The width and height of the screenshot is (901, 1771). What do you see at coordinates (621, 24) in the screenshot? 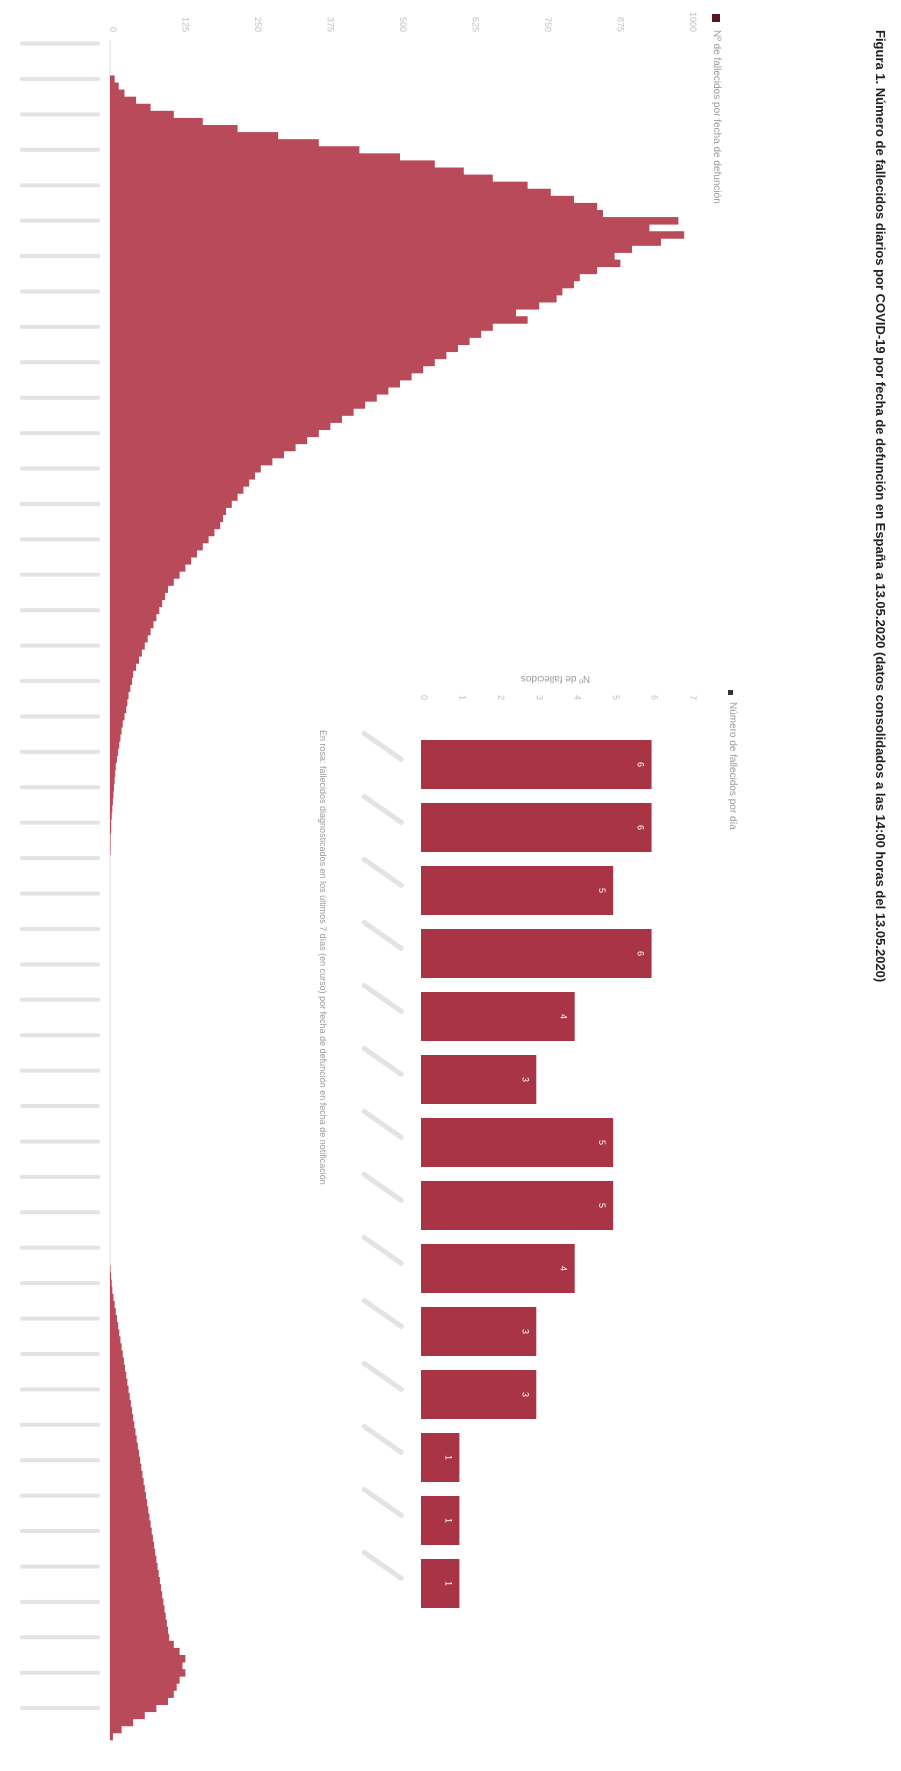
I see `main-value-tick-label: 875` at bounding box center [621, 24].